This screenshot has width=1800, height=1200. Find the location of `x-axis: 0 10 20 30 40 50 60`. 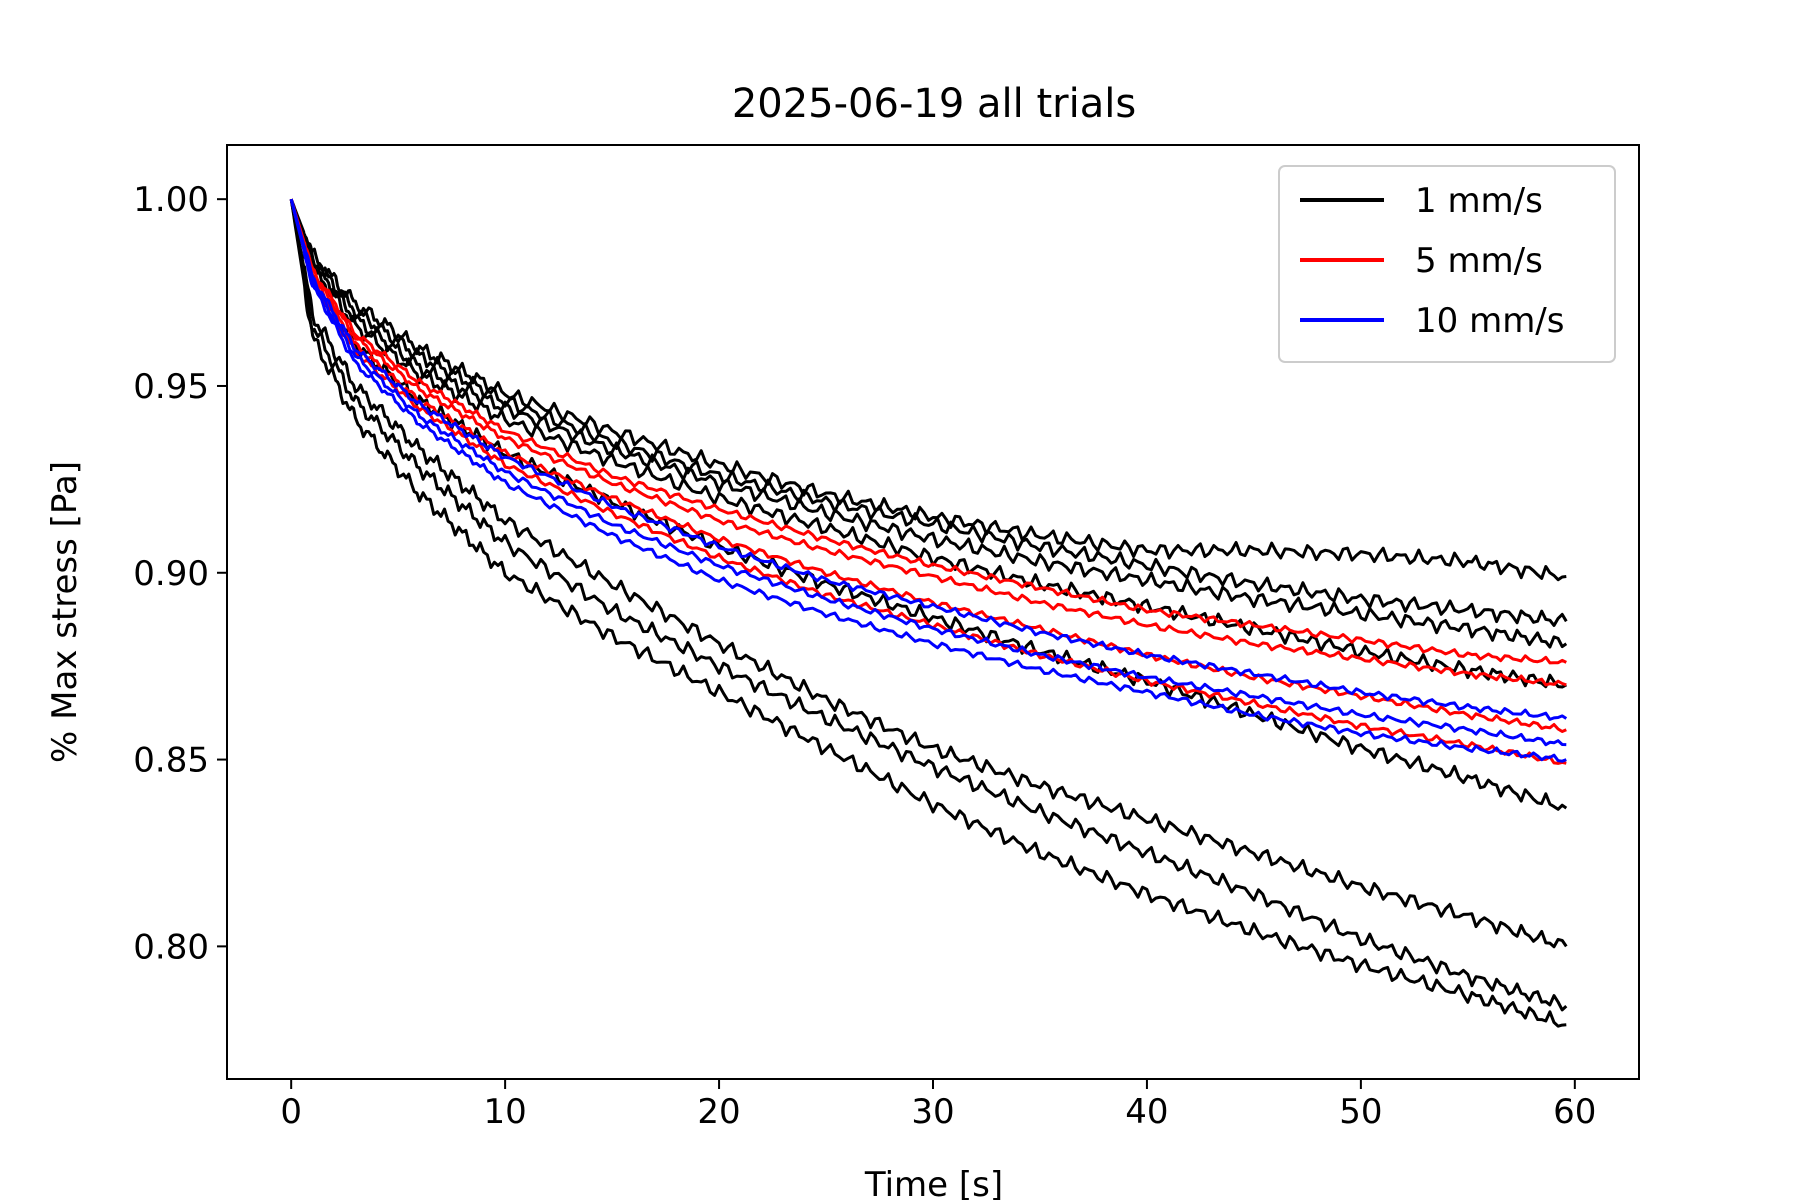

x-axis: 0 10 20 30 40 50 60 is located at coordinates (938, 1105).